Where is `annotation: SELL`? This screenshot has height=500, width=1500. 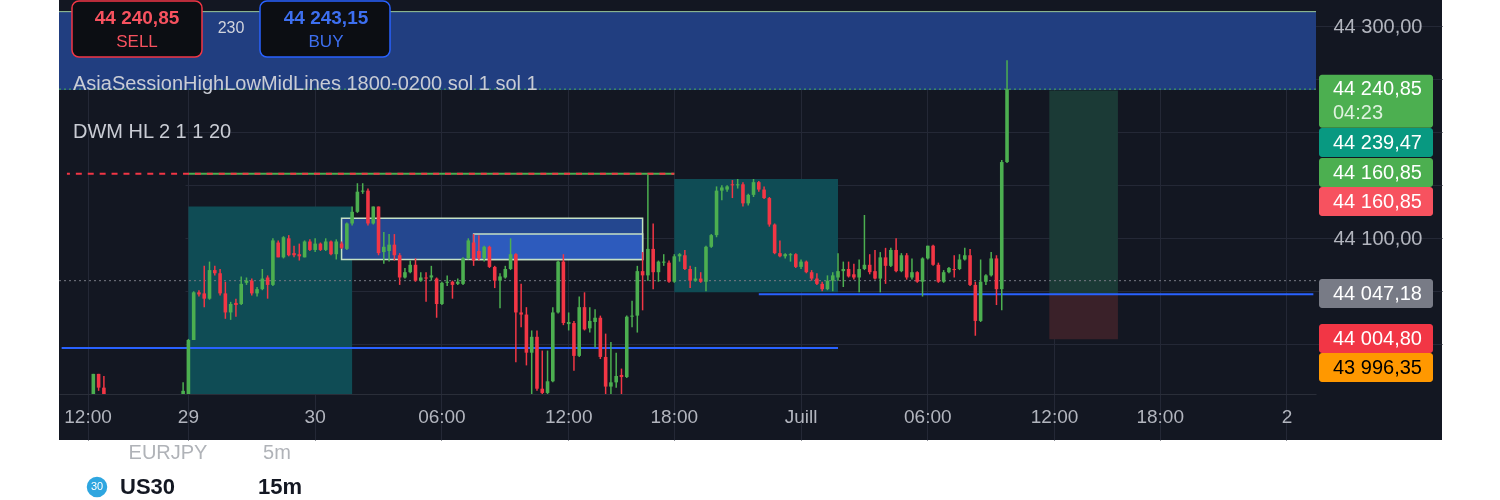
annotation: SELL is located at coordinates (137, 41).